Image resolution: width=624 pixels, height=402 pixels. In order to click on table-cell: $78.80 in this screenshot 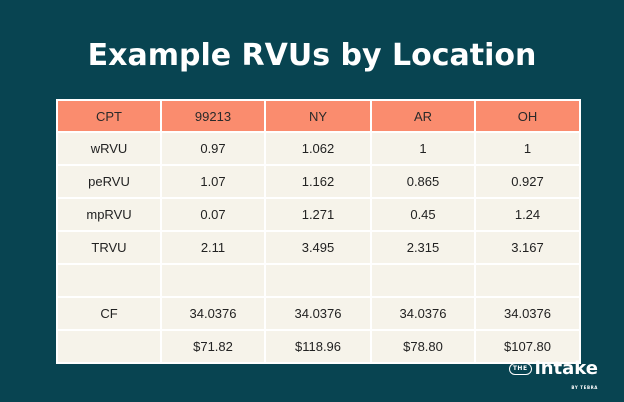, I will do `click(423, 346)`.